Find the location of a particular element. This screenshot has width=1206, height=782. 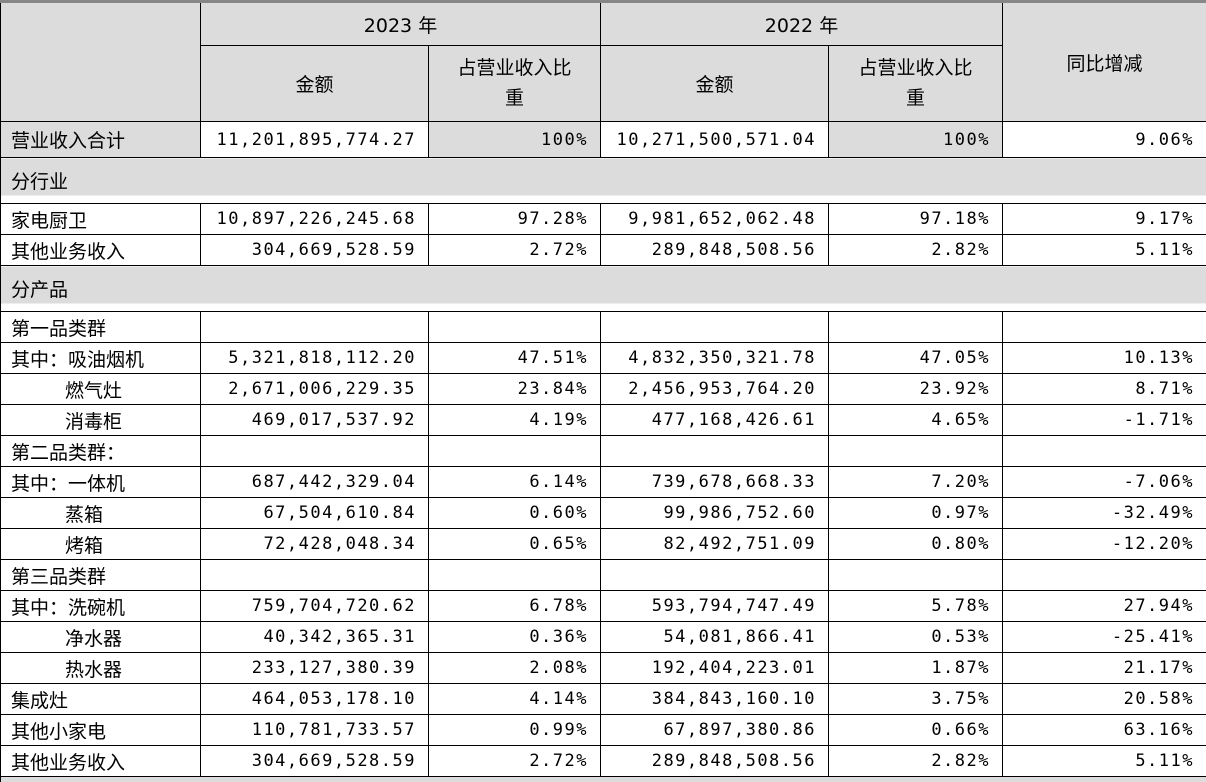

amount-2022 is located at coordinates (715, 451).